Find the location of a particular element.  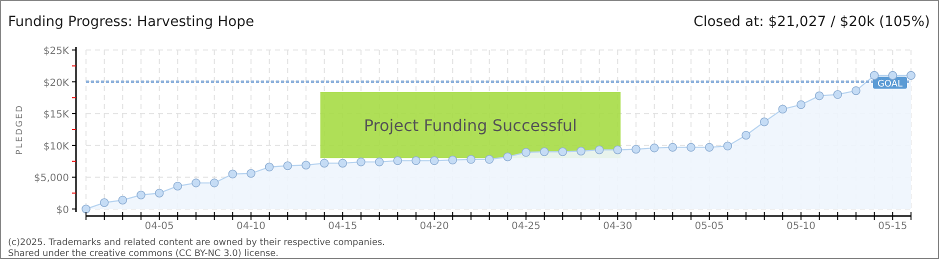

text: Shared under the creative commons (CC BY-NC 3.0) license. is located at coordinates (143, 254).